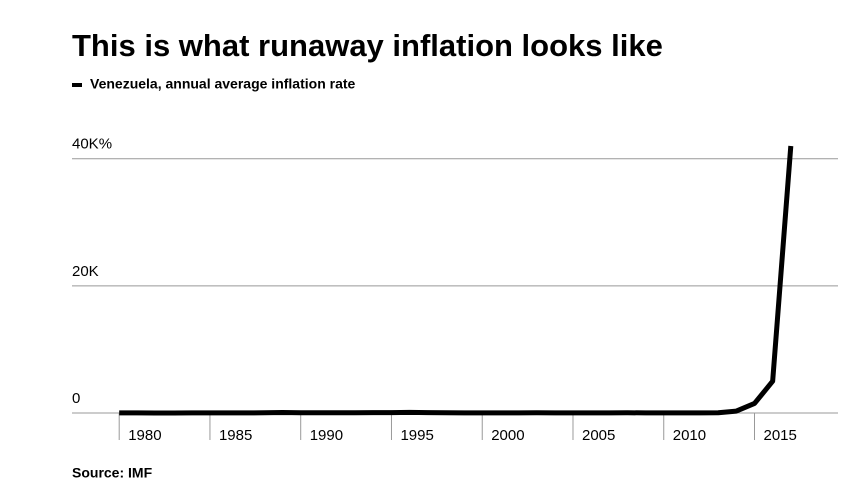 Image resolution: width=868 pixels, height=494 pixels. I want to click on x-tick-label: 2015, so click(780, 435).